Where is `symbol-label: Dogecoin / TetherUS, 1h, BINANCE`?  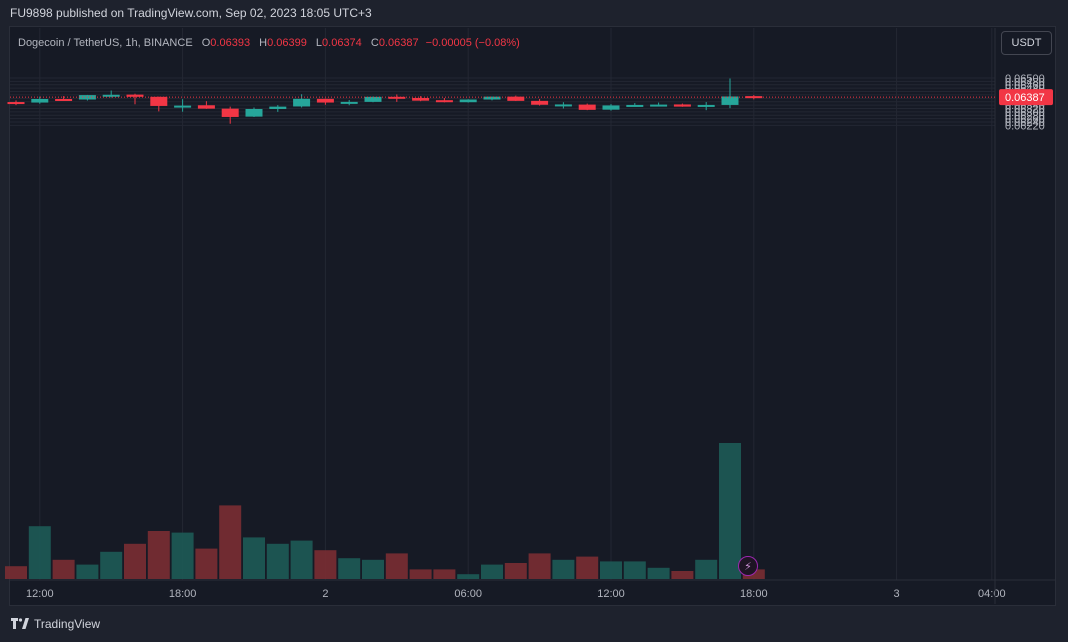 symbol-label: Dogecoin / TetherUS, 1h, BINANCE is located at coordinates (105, 43).